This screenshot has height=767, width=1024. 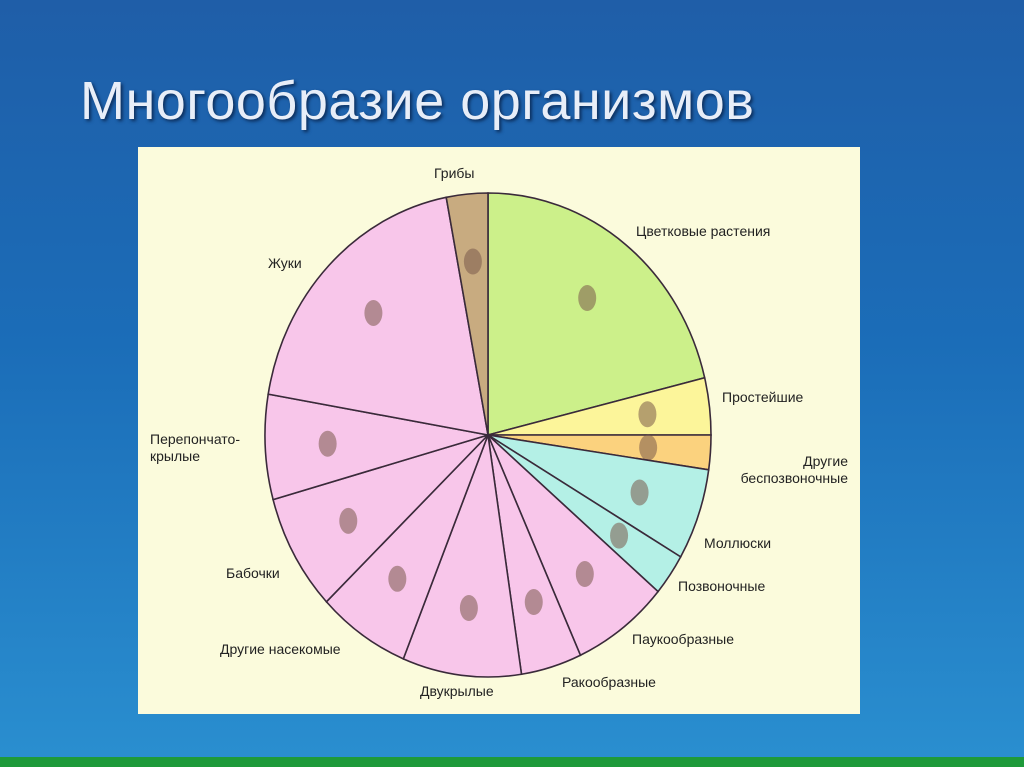 I want to click on label-crustaceans: Ракообразные, so click(x=609, y=682).